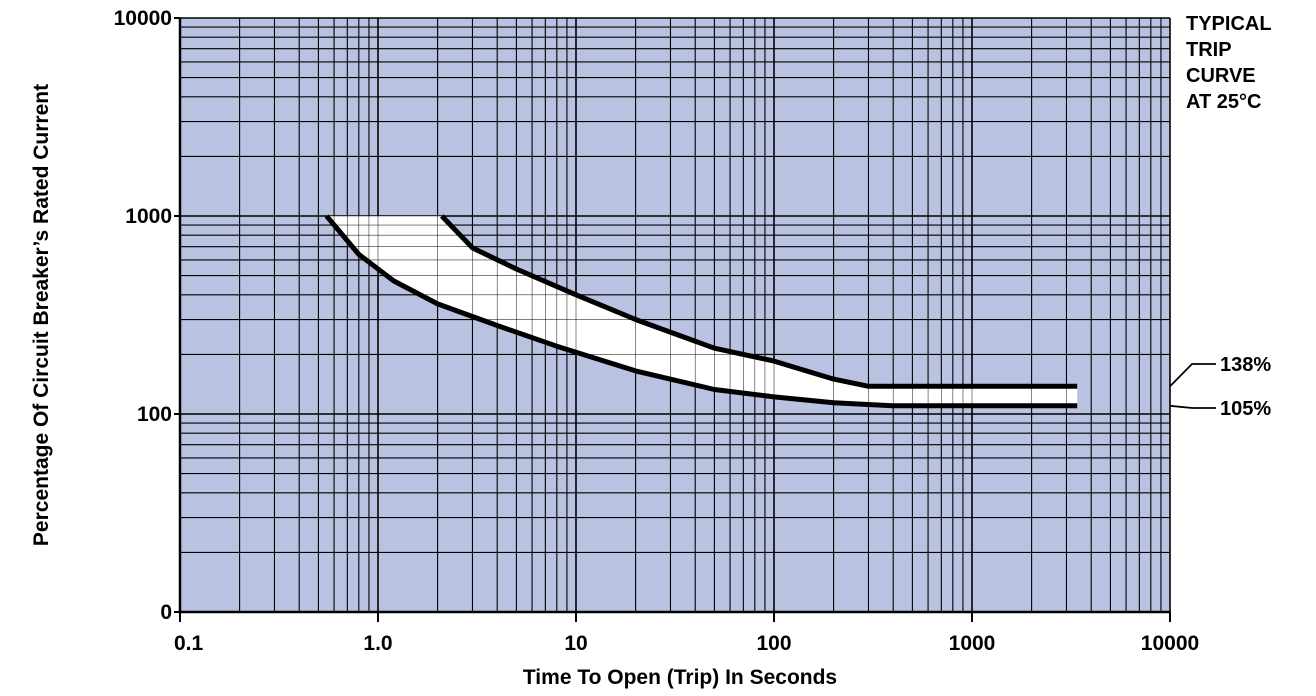 The width and height of the screenshot is (1316, 696). I want to click on y-tick-label: 1000, so click(148, 216).